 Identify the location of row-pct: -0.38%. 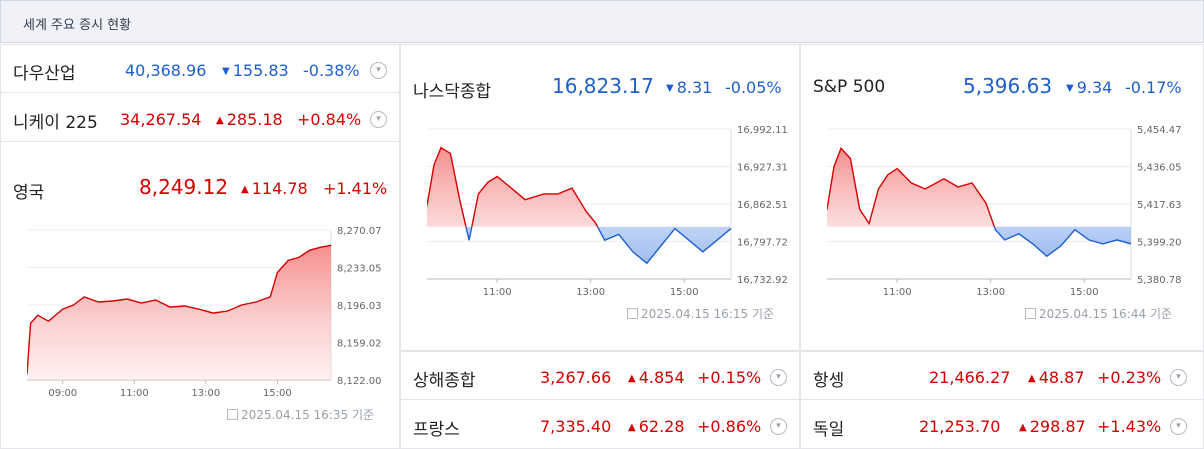
(331, 70).